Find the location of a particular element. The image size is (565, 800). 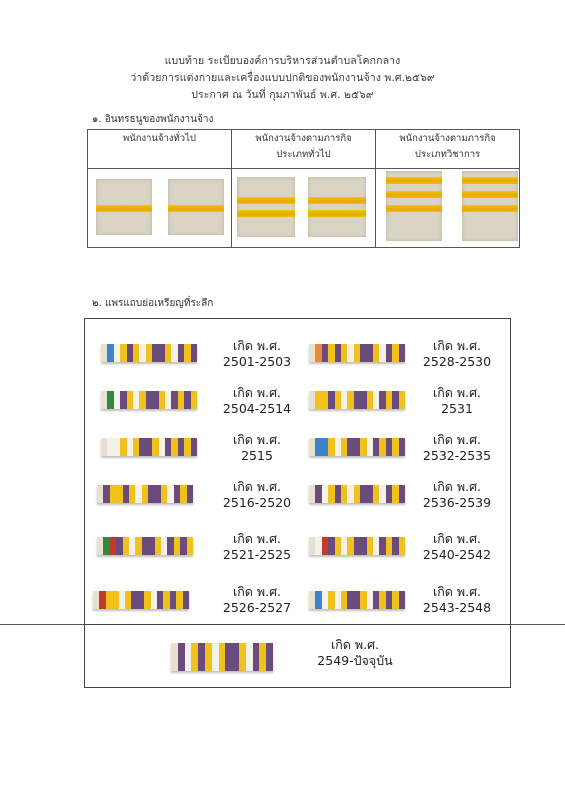

ribbon-label-line-2: 2515 is located at coordinates (257, 455).